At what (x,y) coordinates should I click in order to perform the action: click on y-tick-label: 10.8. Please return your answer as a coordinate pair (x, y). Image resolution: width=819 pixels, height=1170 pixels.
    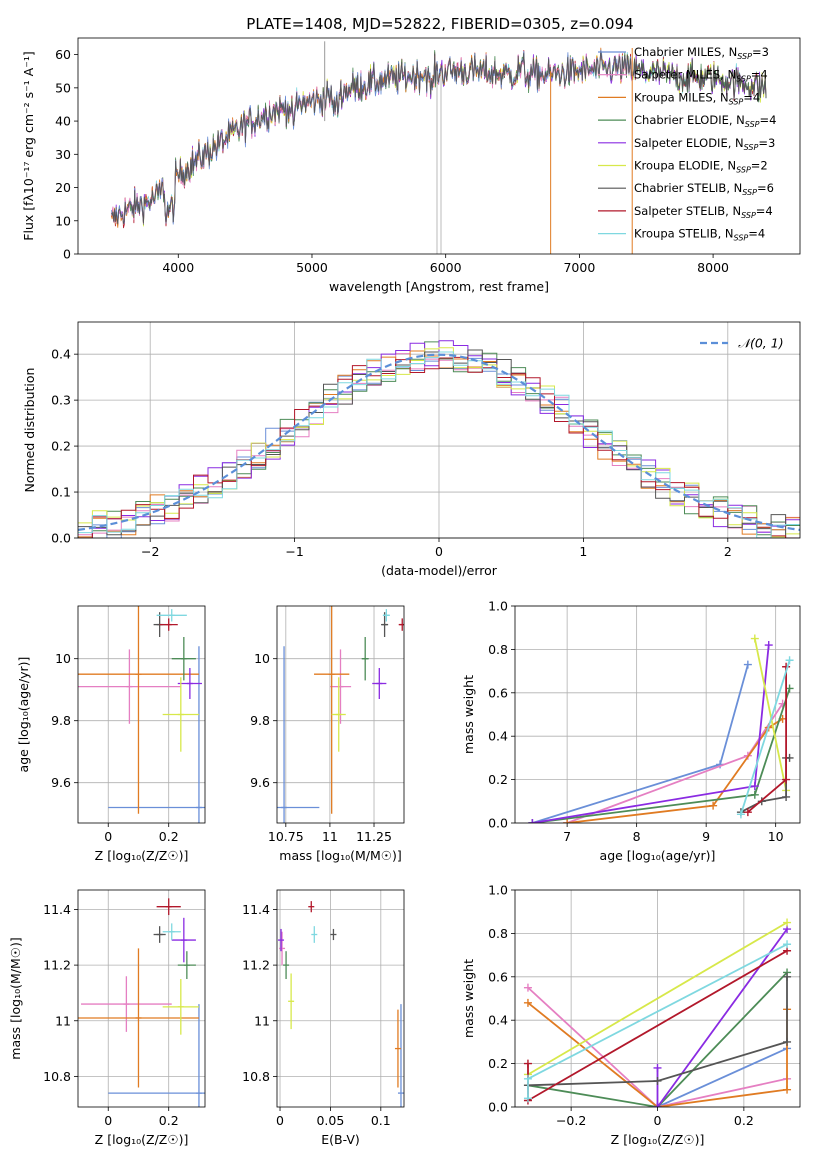
    Looking at the image, I should click on (57, 1076).